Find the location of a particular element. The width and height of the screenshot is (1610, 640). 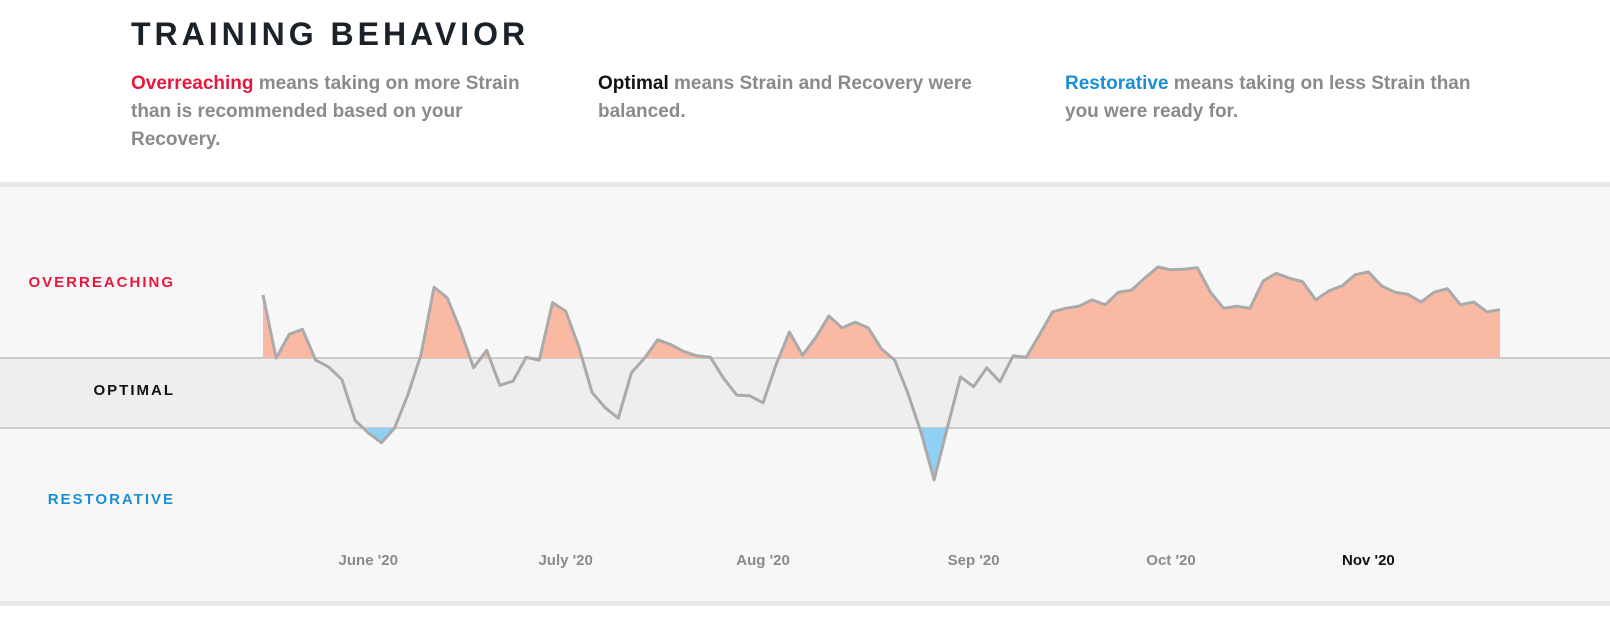

bottom-border is located at coordinates (805, 603).